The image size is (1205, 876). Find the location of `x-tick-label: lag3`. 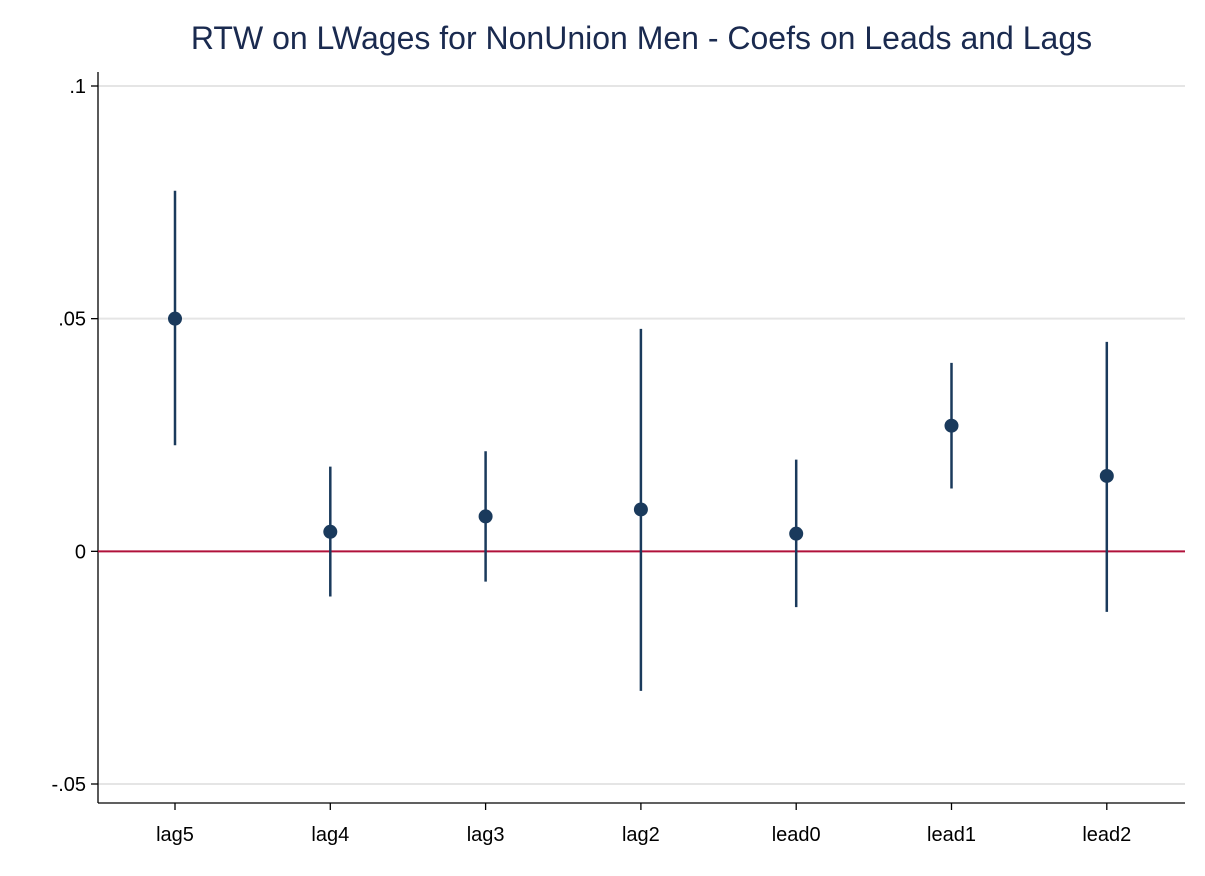

x-tick-label: lag3 is located at coordinates (486, 835).